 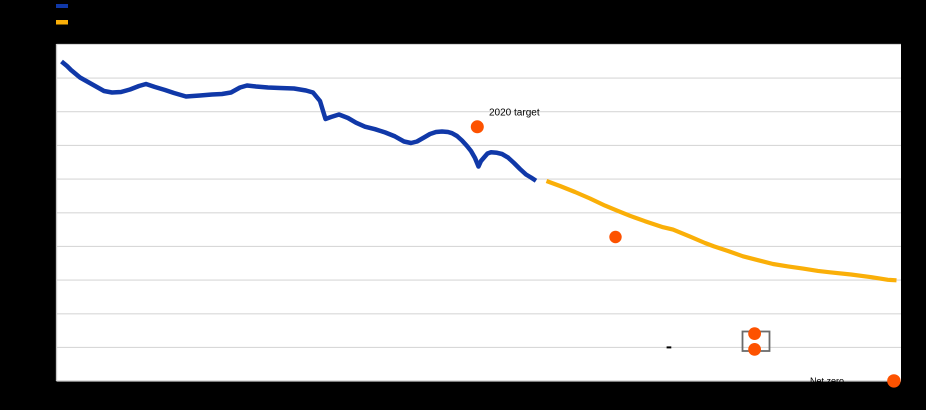 What do you see at coordinates (827, 381) in the screenshot?
I see `svg-text: Net zero` at bounding box center [827, 381].